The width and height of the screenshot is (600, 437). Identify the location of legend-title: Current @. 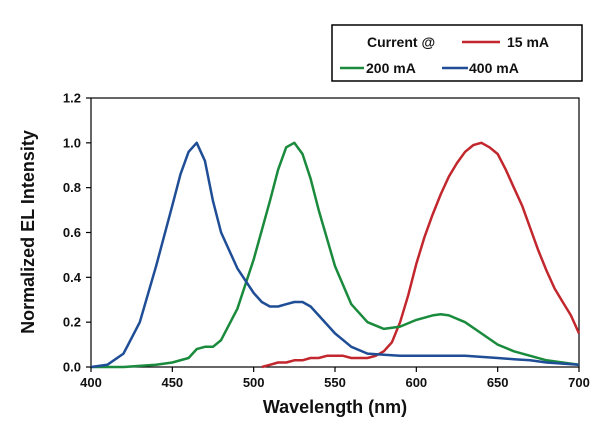
(401, 42).